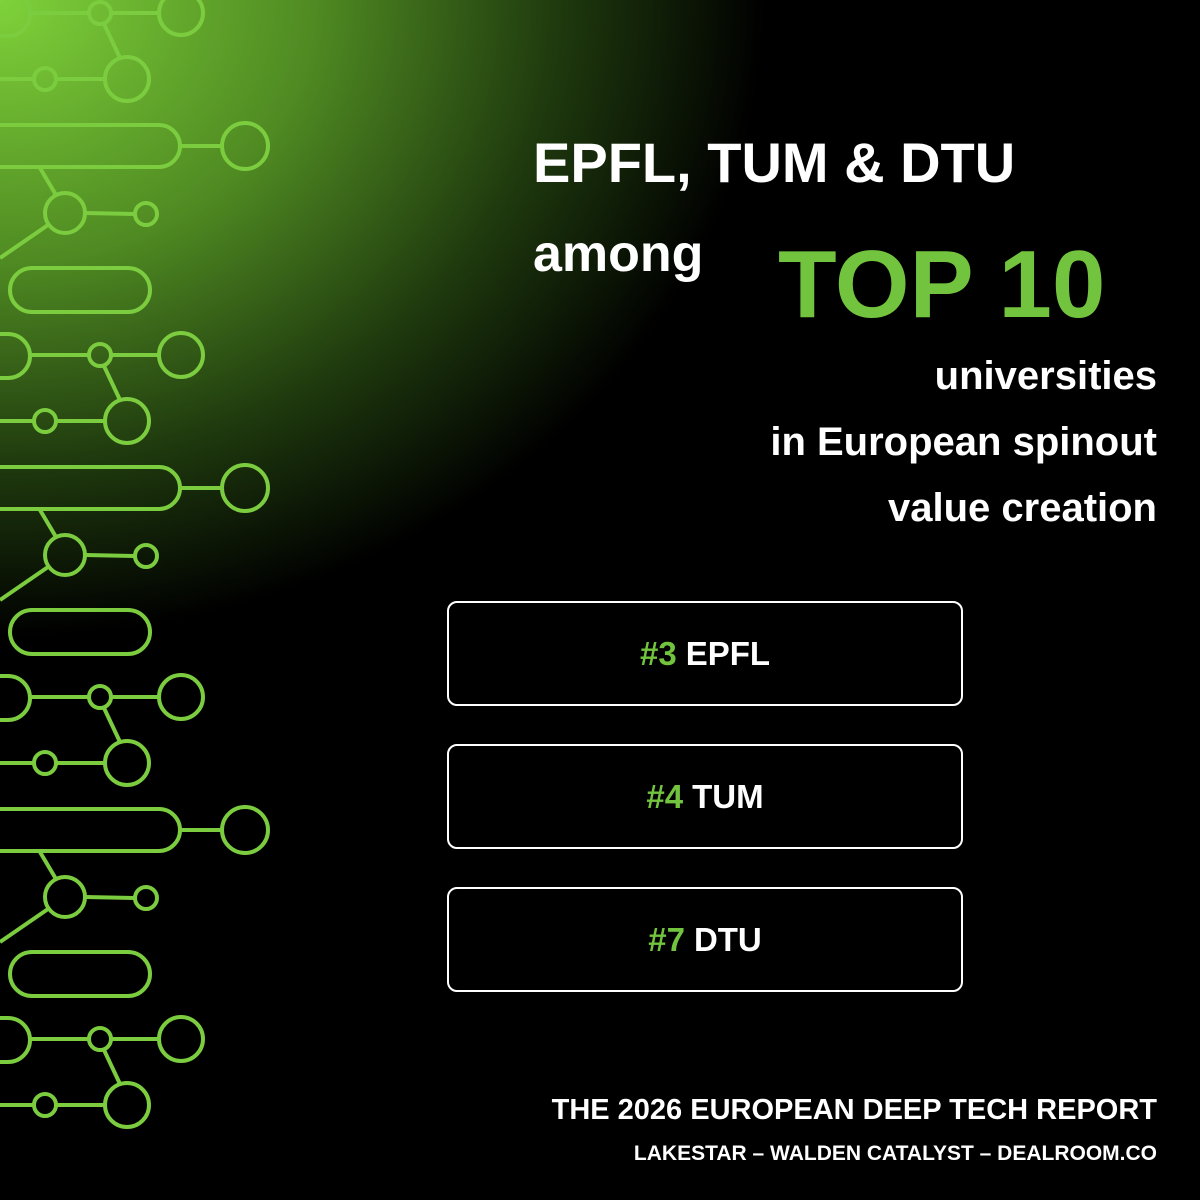 This screenshot has width=1200, height=1200. I want to click on university: DTU, so click(727, 939).